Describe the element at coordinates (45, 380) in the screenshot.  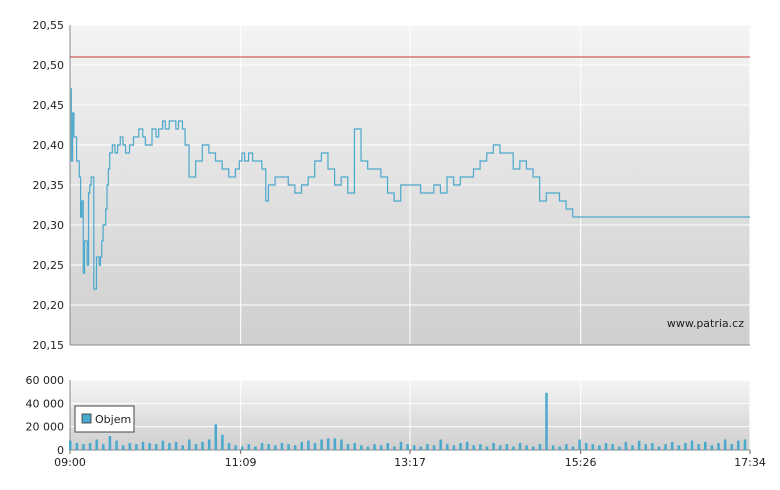
I see `volume-y-tick-label: 60 000` at that location.